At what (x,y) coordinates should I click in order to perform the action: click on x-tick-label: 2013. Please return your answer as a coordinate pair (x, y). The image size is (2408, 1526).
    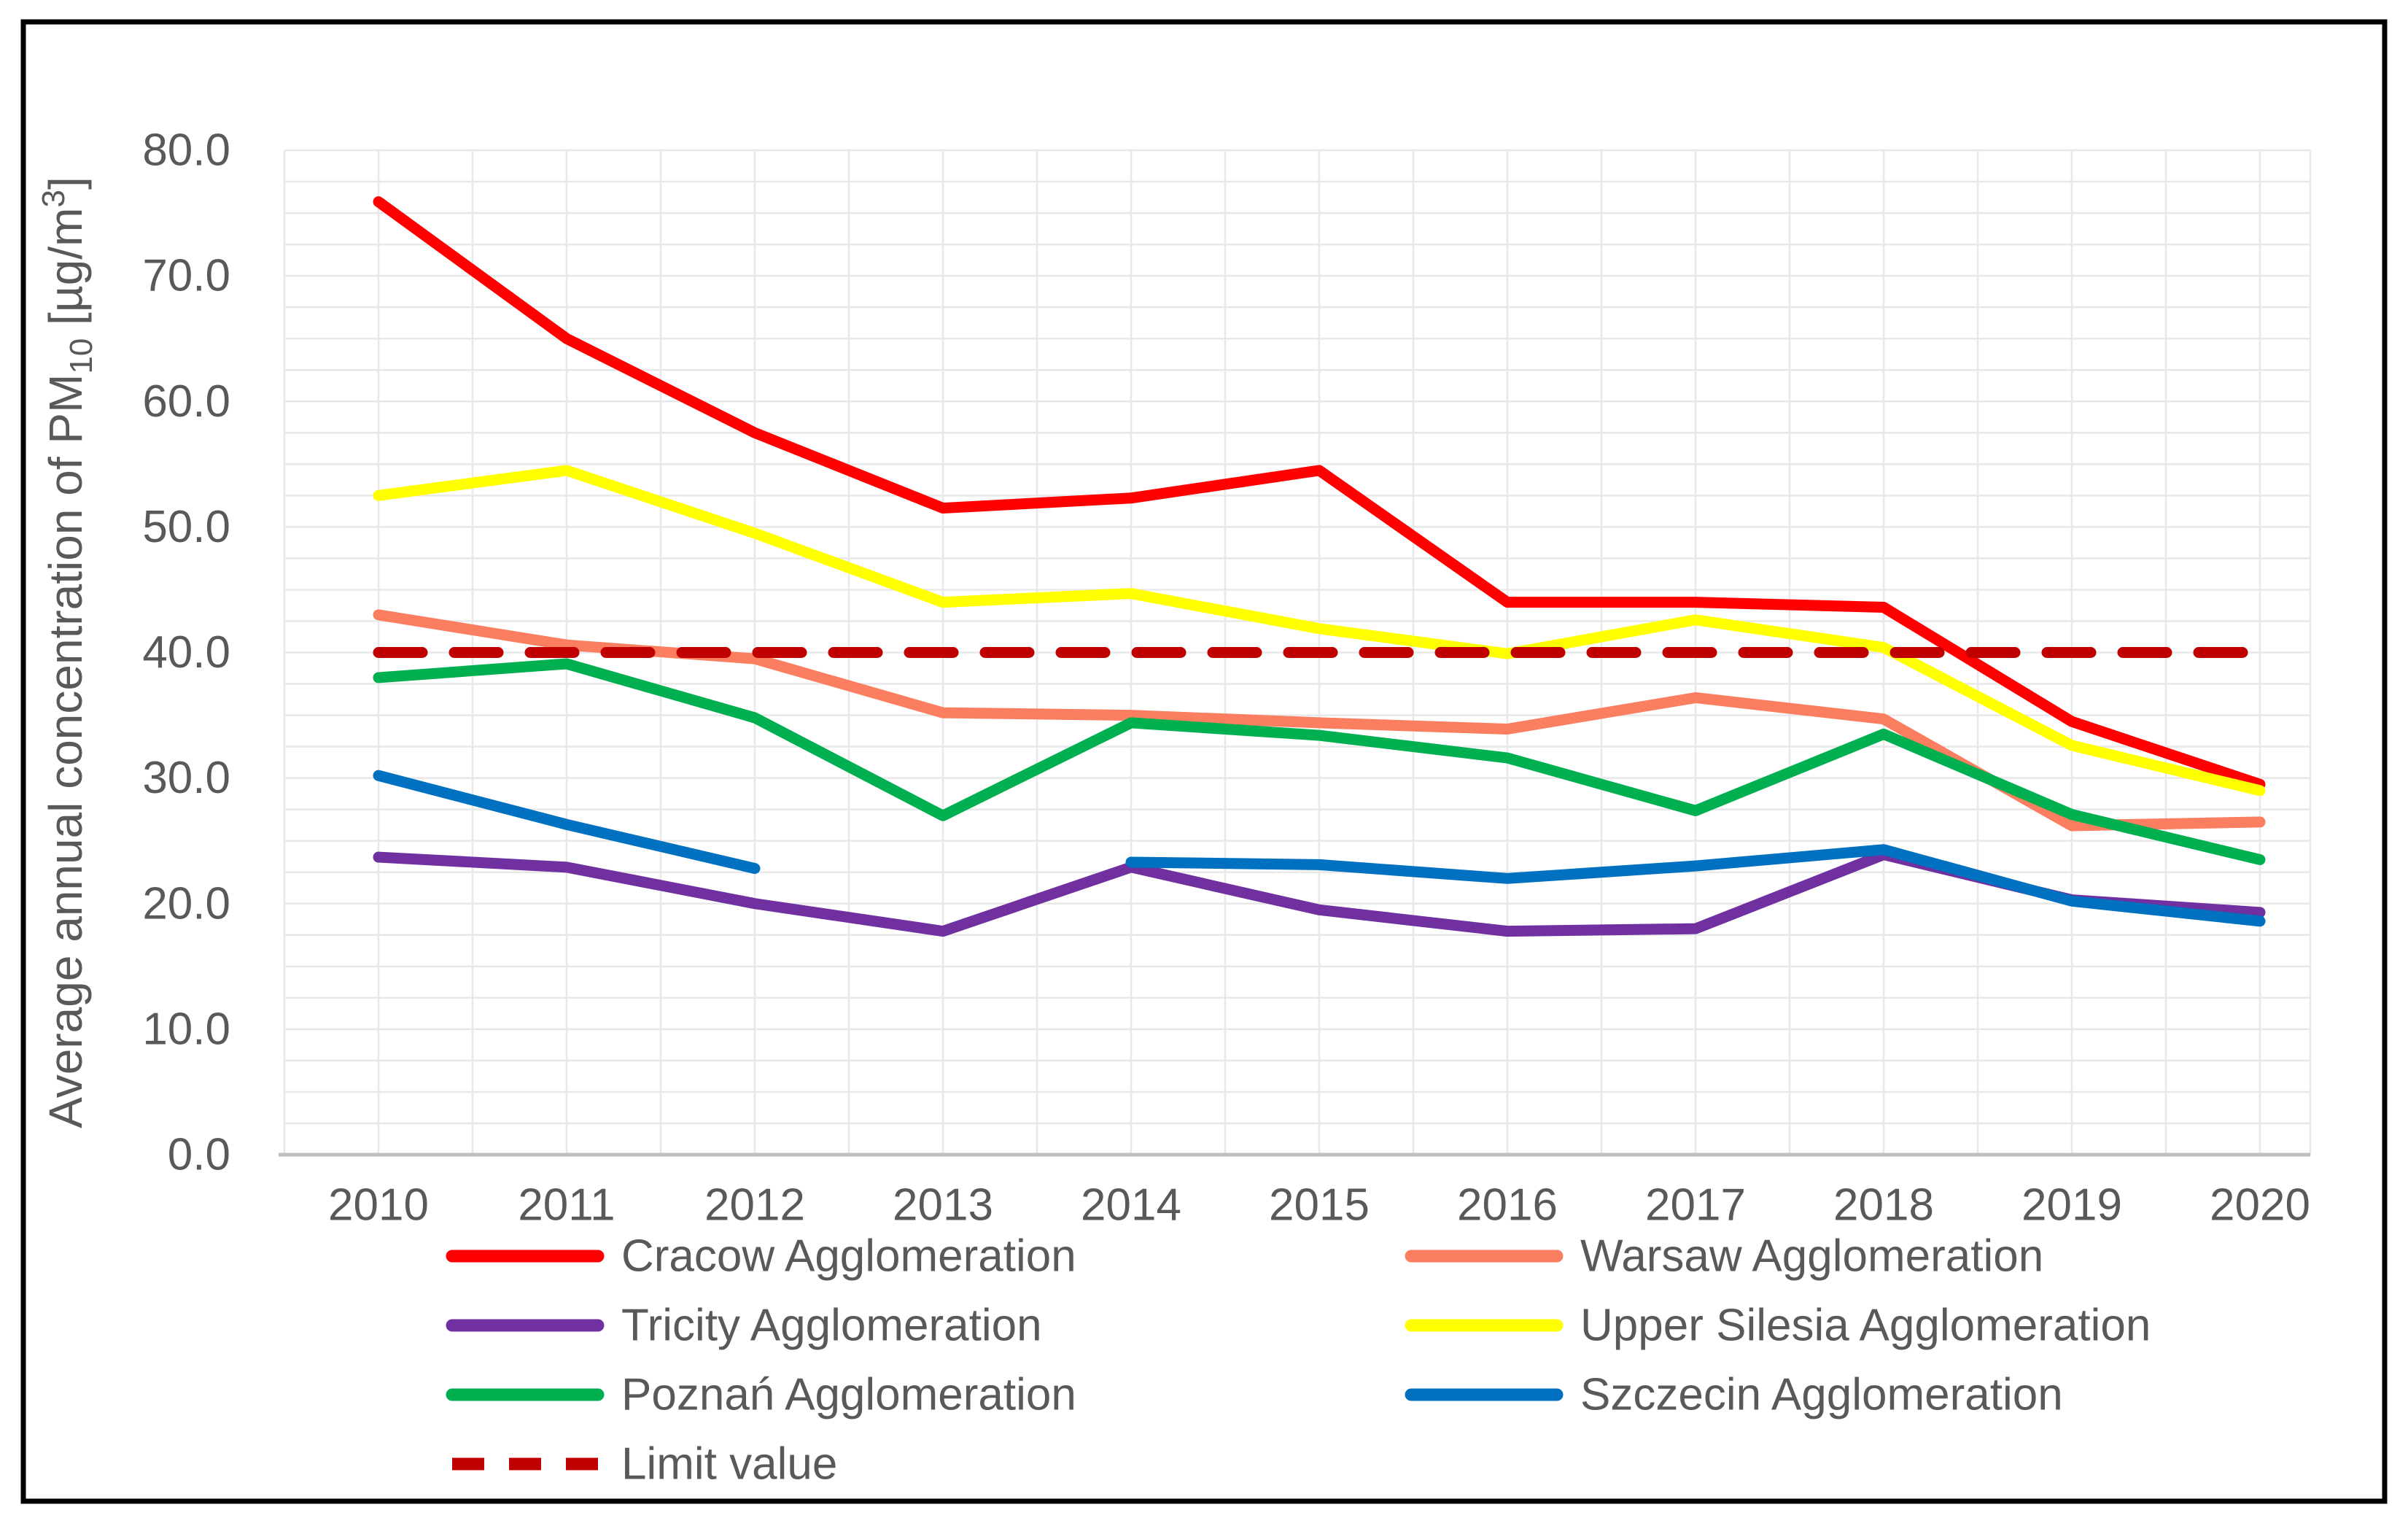
    Looking at the image, I should click on (943, 1205).